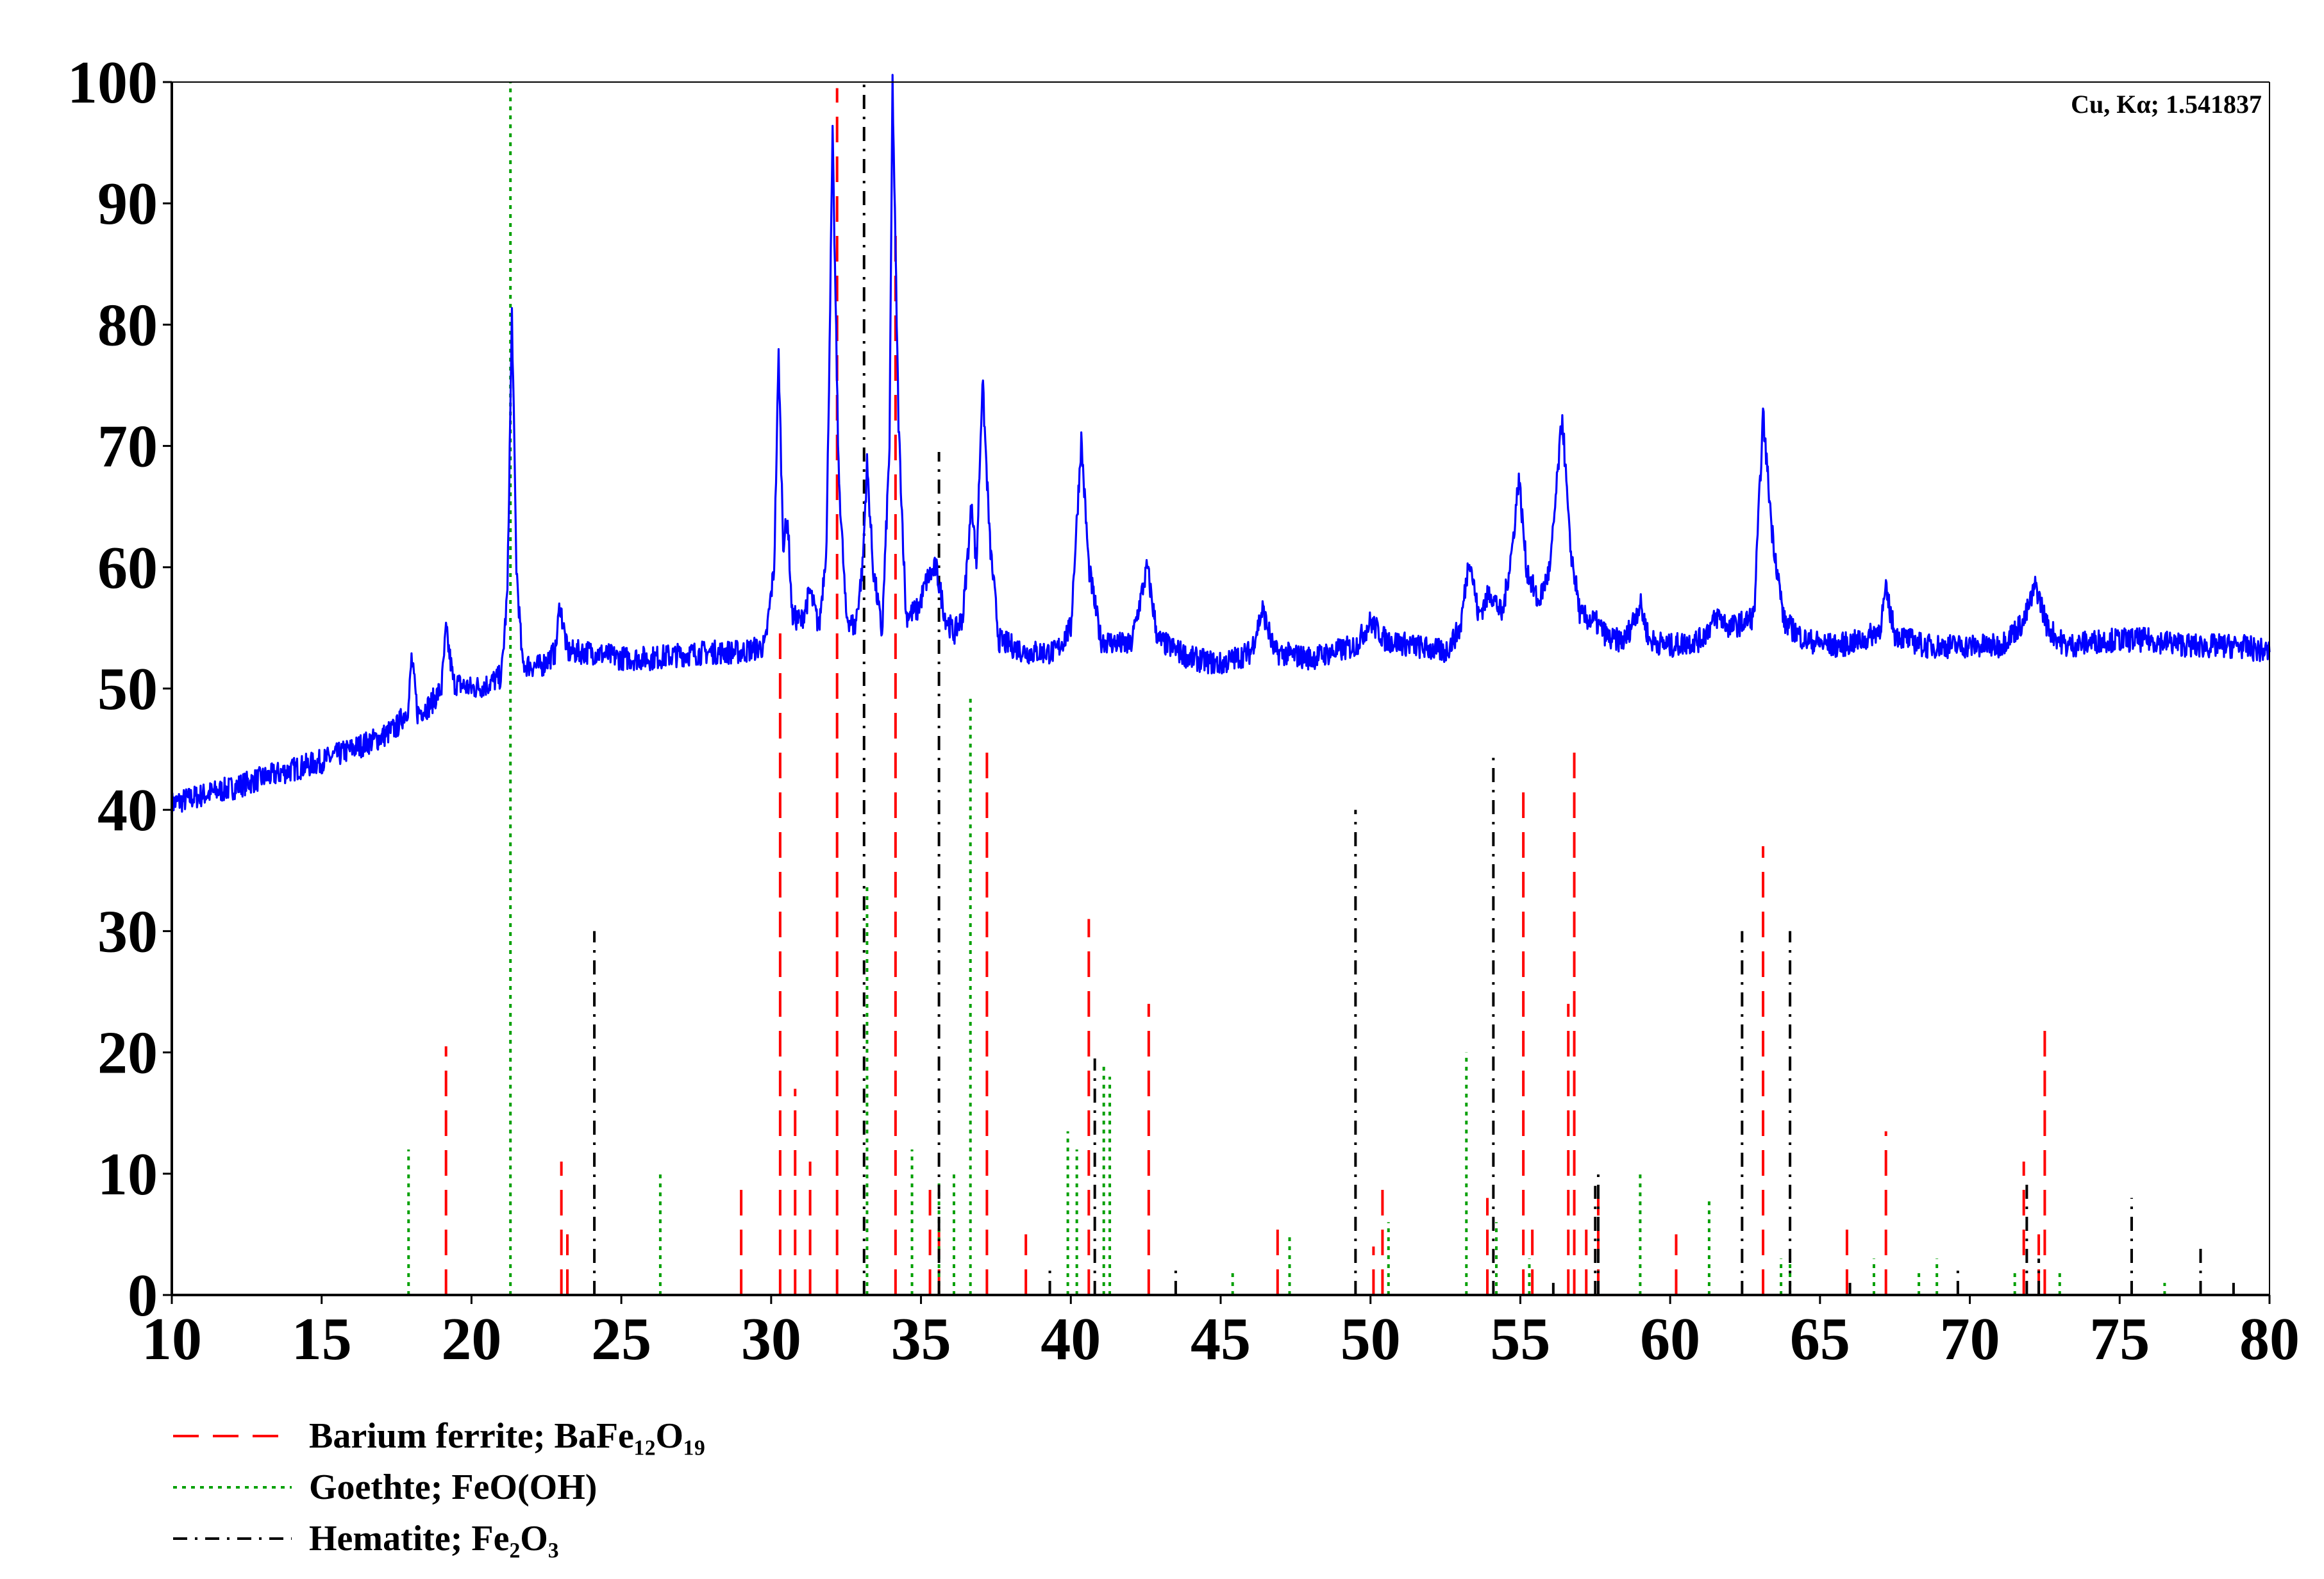  What do you see at coordinates (621, 1339) in the screenshot?
I see `x-tick-label: 25` at bounding box center [621, 1339].